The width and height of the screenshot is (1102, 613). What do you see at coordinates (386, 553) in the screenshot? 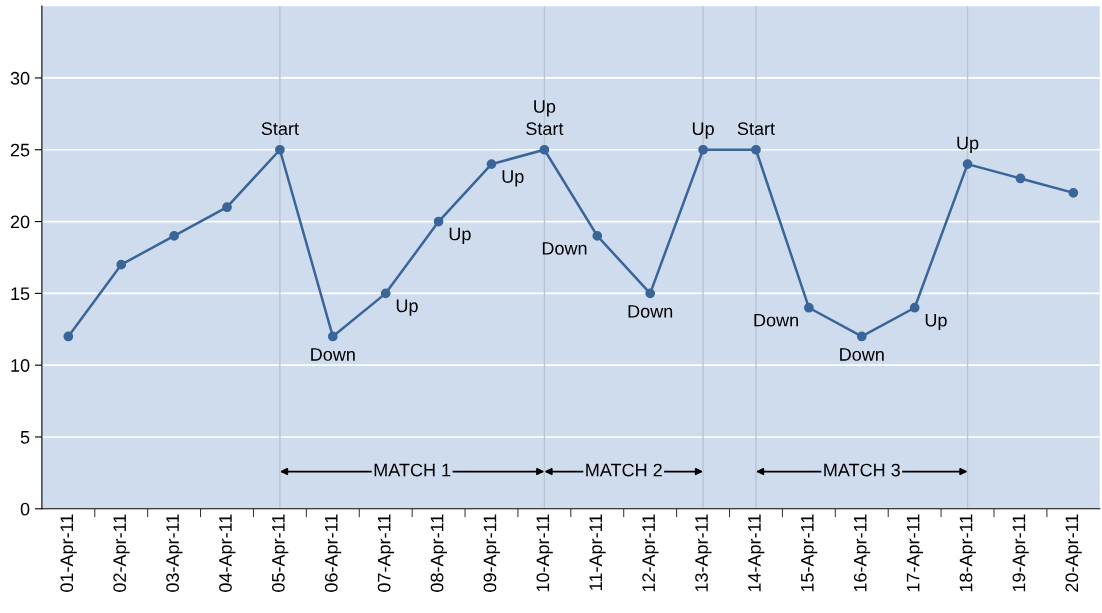
I see `x-tick-label: 07-Apr-11` at bounding box center [386, 553].